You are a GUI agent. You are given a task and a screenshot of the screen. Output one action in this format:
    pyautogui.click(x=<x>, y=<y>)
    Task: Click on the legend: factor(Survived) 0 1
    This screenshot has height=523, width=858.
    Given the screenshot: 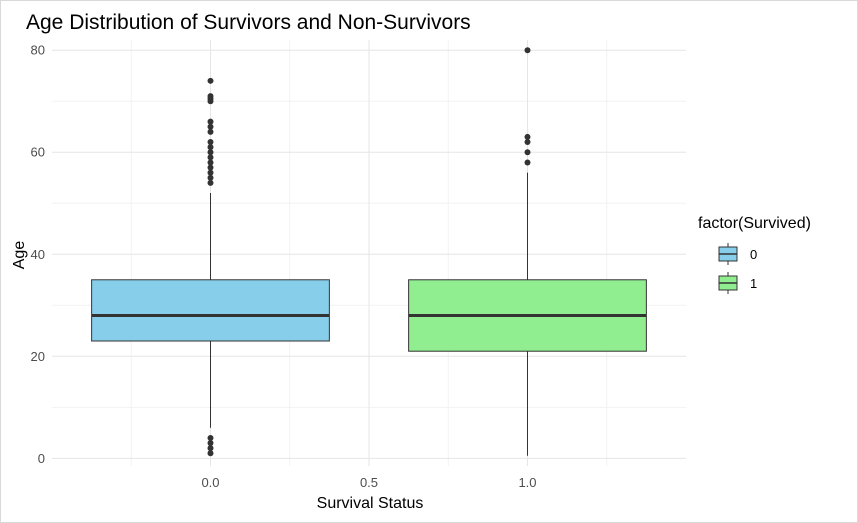 What is the action you would take?
    pyautogui.click(x=754, y=254)
    